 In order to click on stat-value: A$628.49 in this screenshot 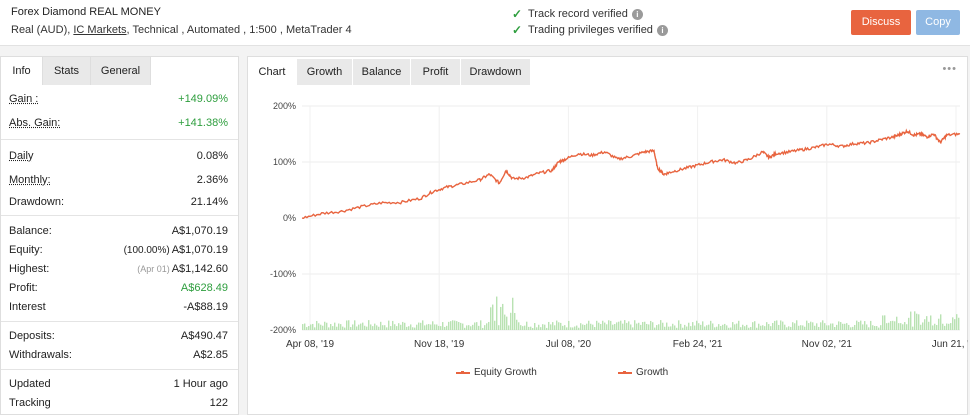, I will do `click(204, 288)`.